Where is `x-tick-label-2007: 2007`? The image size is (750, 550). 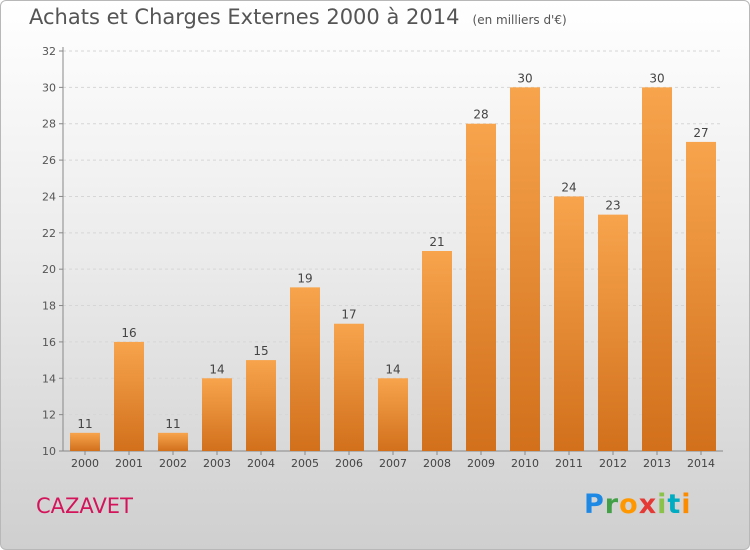 x-tick-label-2007: 2007 is located at coordinates (393, 463).